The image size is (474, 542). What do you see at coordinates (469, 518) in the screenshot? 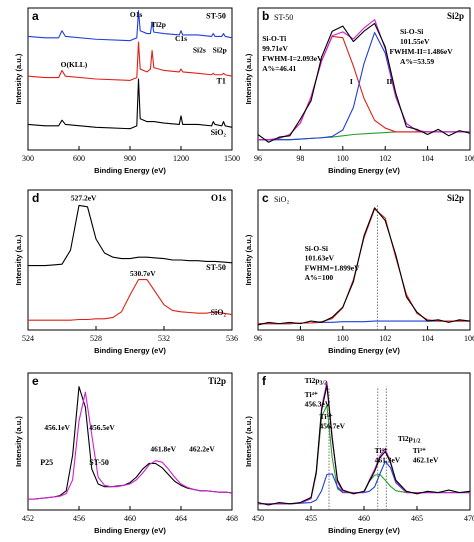
I see `x-tick-label: 470` at bounding box center [469, 518].